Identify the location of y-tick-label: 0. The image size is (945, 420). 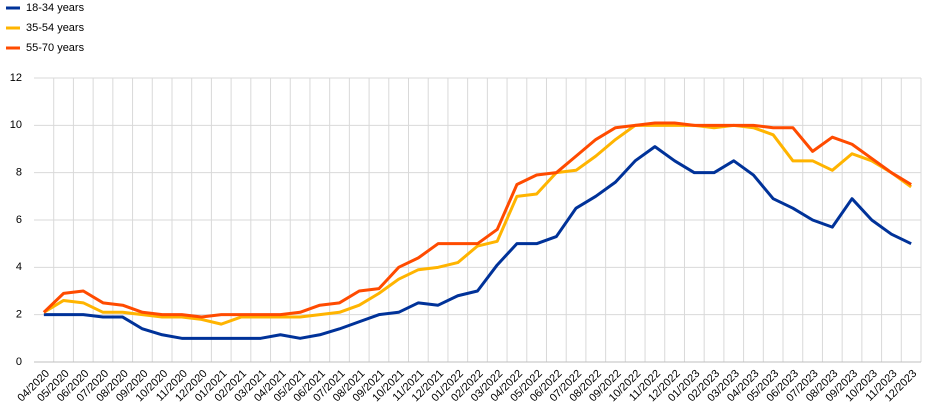
(19, 362).